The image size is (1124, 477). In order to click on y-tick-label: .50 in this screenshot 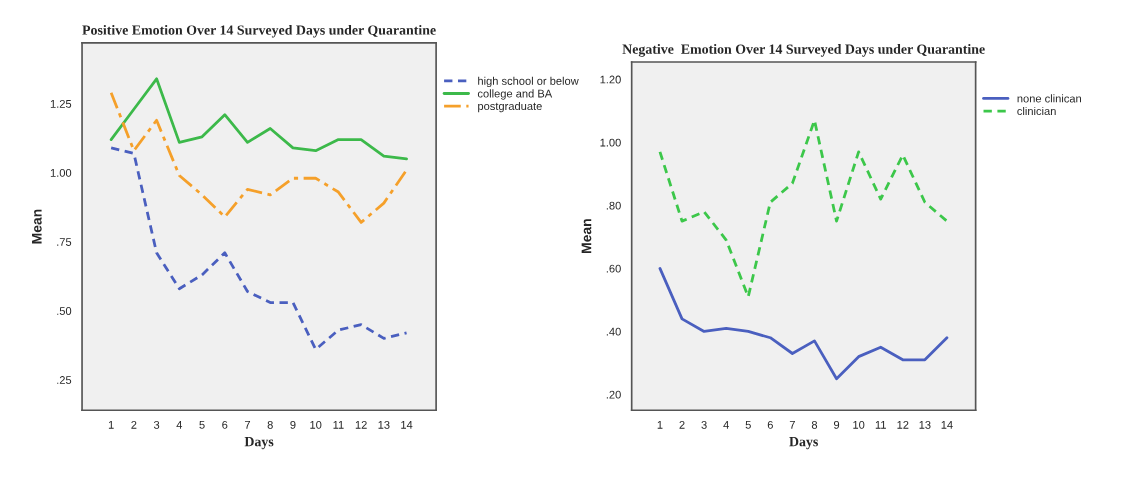, I will do `click(64, 311)`.